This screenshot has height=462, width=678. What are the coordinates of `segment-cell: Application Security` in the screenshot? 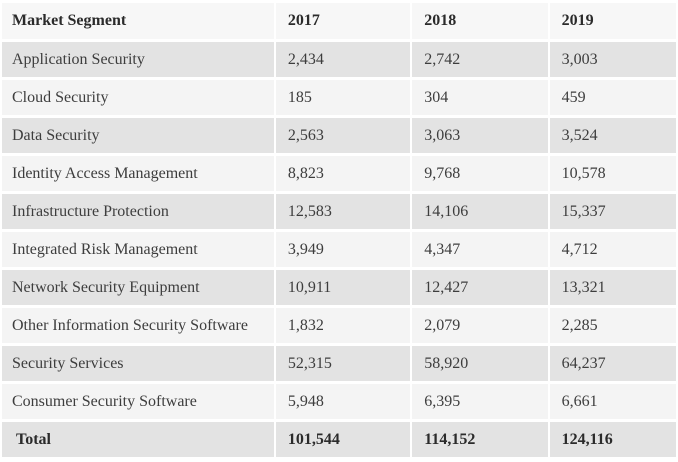 It's located at (138, 59).